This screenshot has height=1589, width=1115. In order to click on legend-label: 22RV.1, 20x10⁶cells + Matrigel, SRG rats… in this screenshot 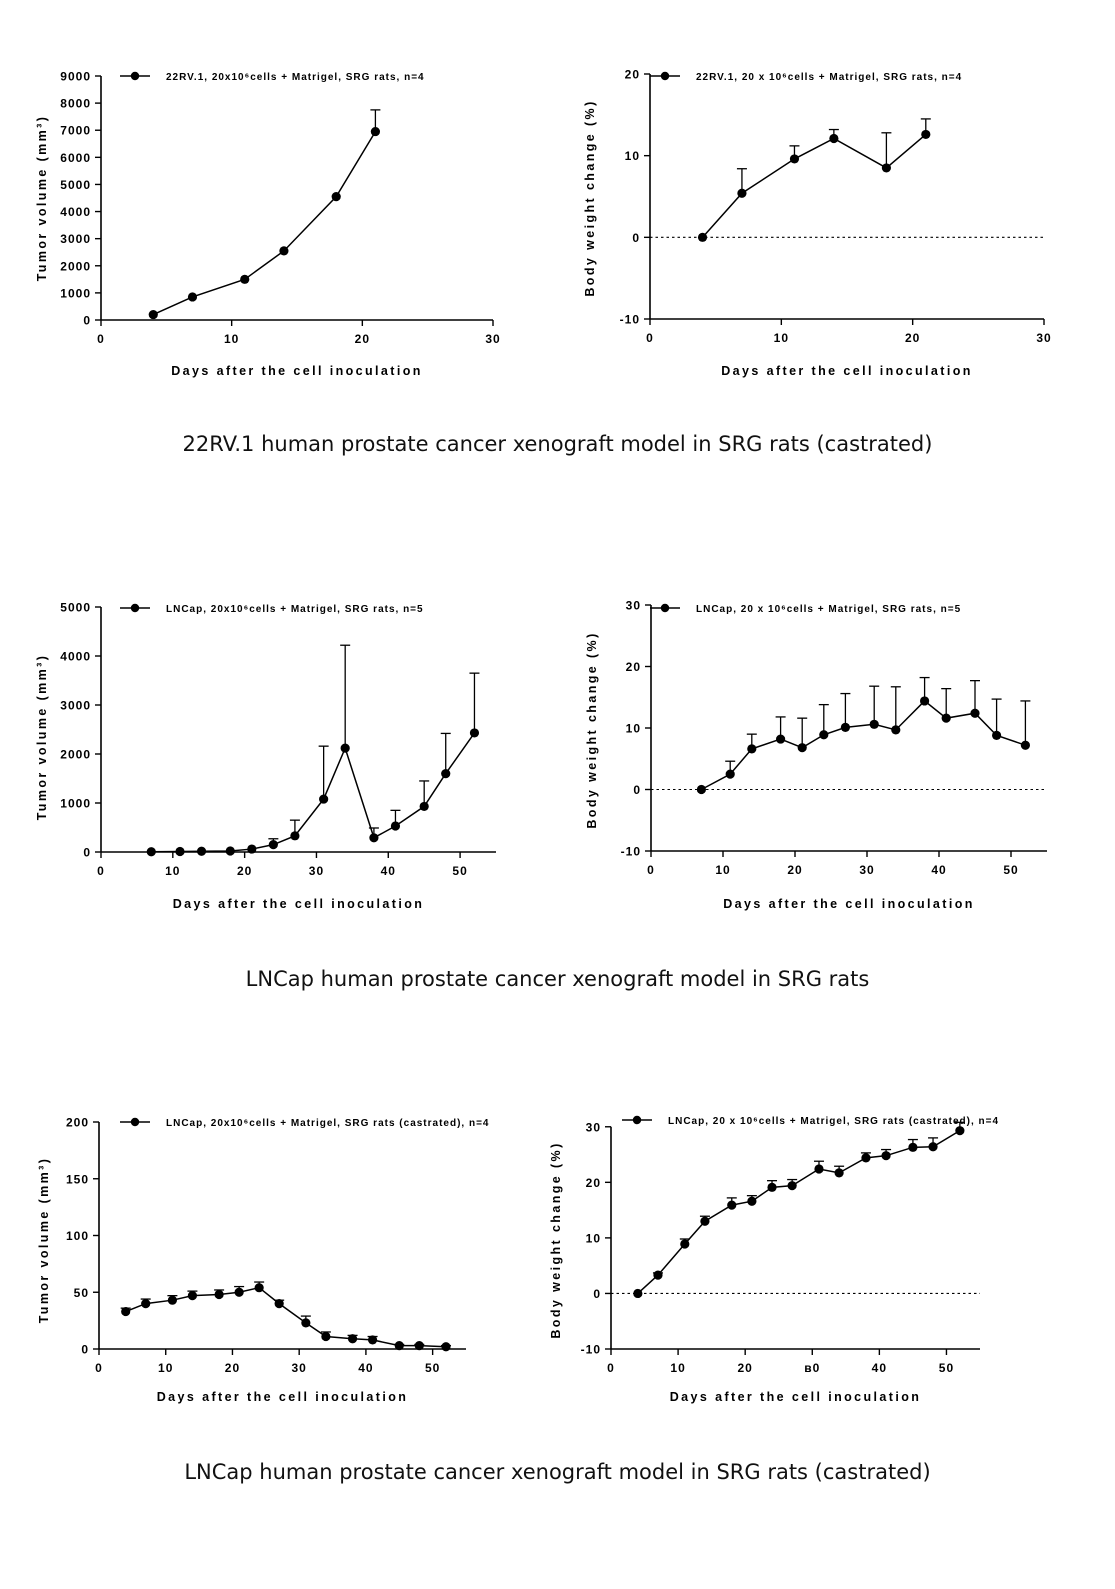, I will do `click(295, 77)`.